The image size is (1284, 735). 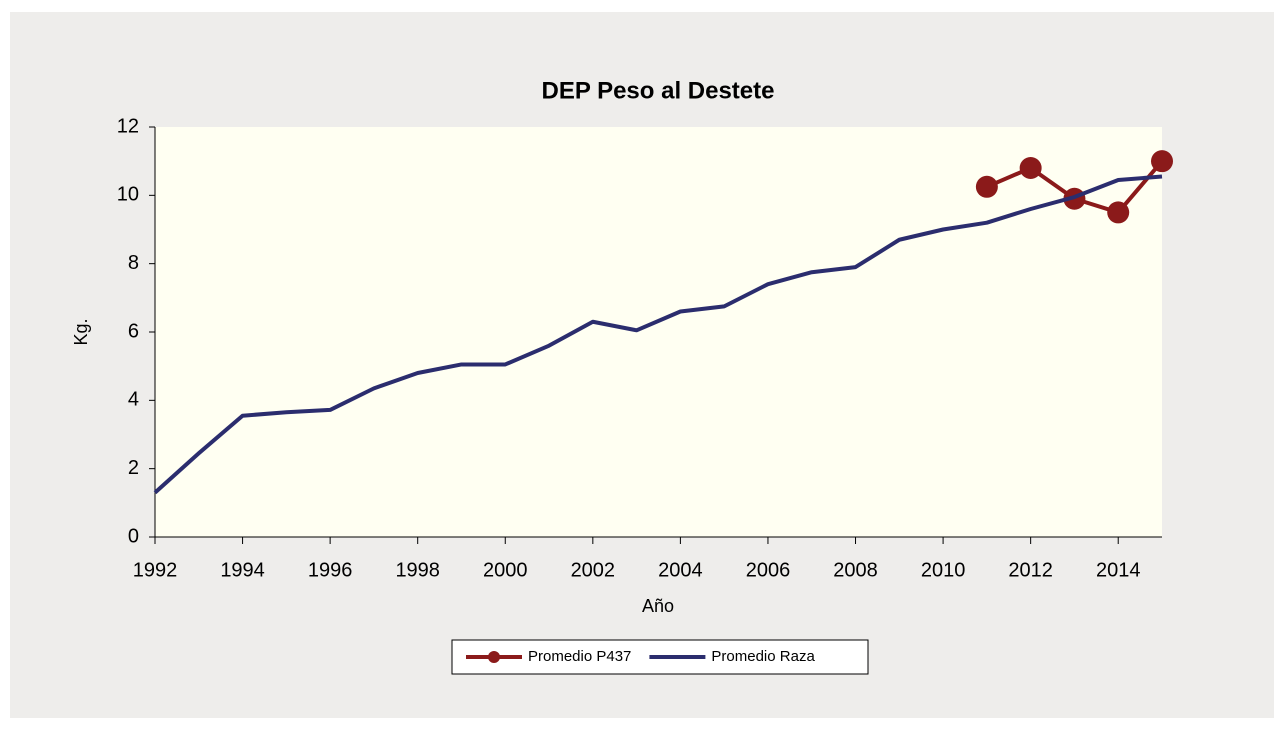 I want to click on x-tick-label: 2006, so click(x=768, y=570).